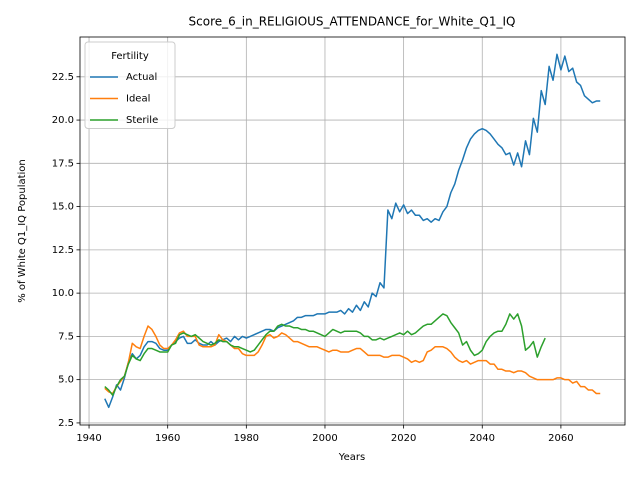  Describe the element at coordinates (138, 99) in the screenshot. I see `legend-label: Ideal` at that location.